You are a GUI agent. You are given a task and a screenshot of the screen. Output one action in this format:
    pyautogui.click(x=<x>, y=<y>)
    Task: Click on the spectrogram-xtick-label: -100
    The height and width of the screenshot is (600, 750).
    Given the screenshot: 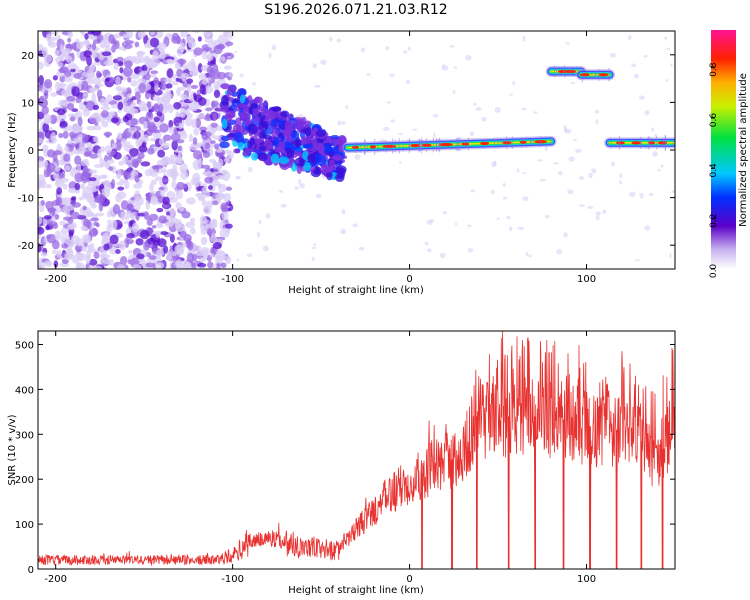 What is the action you would take?
    pyautogui.click(x=232, y=279)
    